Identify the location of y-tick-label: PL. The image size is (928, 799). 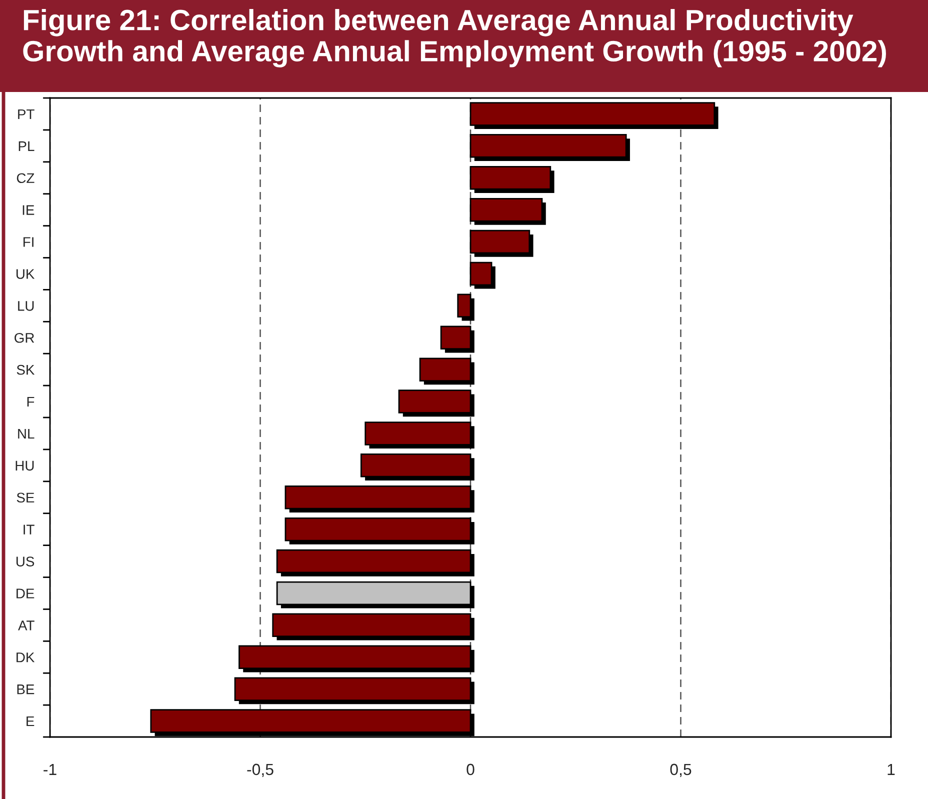
(26, 146).